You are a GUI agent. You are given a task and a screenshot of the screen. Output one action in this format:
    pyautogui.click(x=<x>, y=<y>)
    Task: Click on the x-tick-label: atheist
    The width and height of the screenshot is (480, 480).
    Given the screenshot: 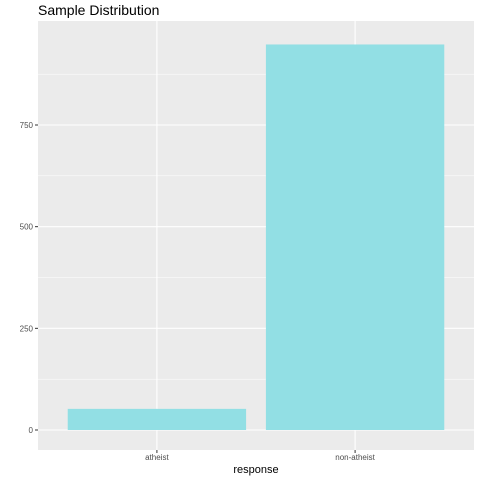 What is the action you would take?
    pyautogui.click(x=157, y=457)
    